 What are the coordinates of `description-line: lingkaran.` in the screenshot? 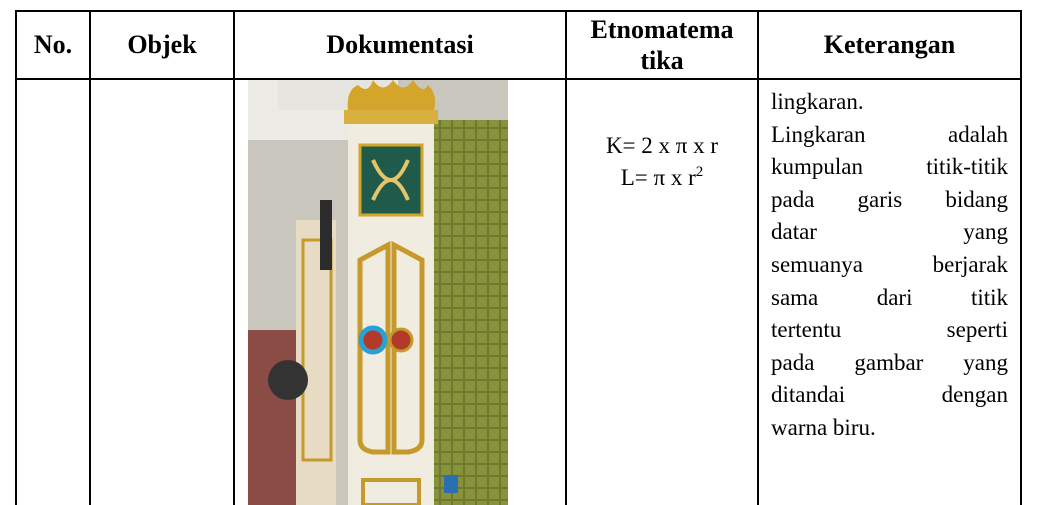 It's located at (817, 101).